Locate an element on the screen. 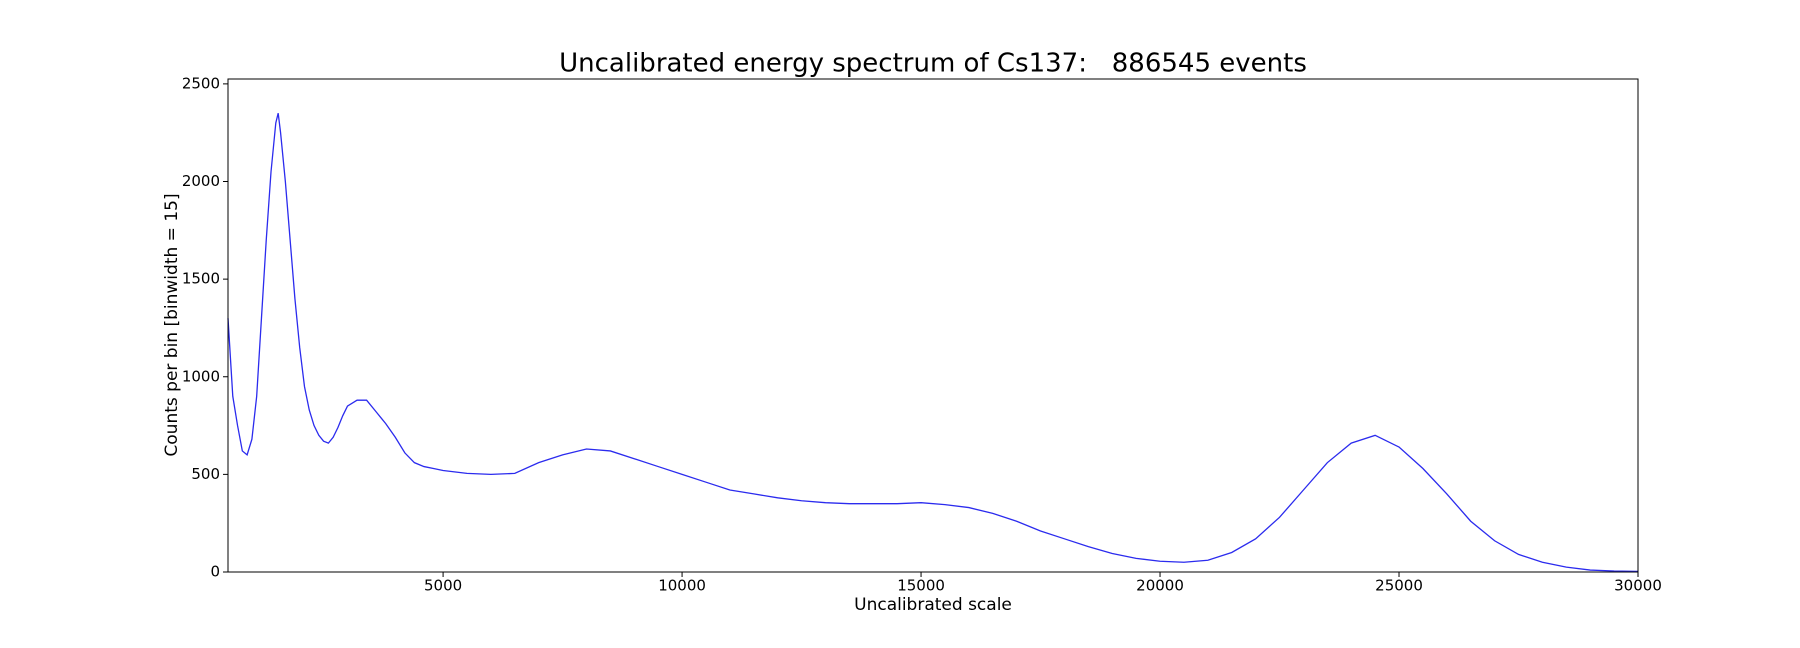 The height and width of the screenshot is (648, 1800). y-tick-label: 2000 is located at coordinates (201, 181).